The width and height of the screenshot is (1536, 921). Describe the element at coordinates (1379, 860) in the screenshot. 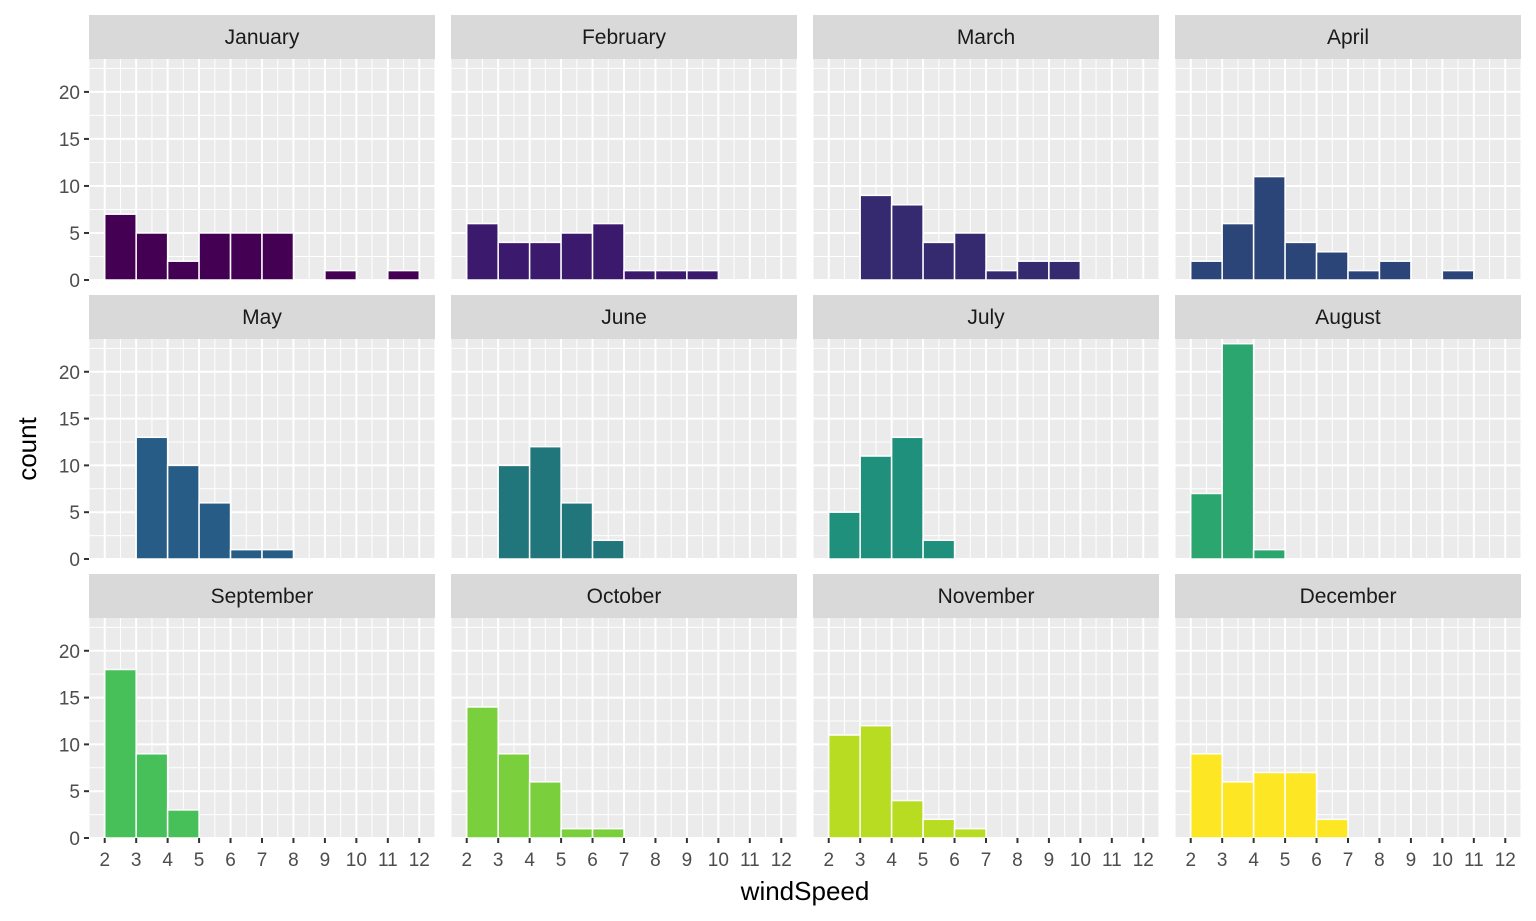

I see `x-tick-label: 8` at that location.